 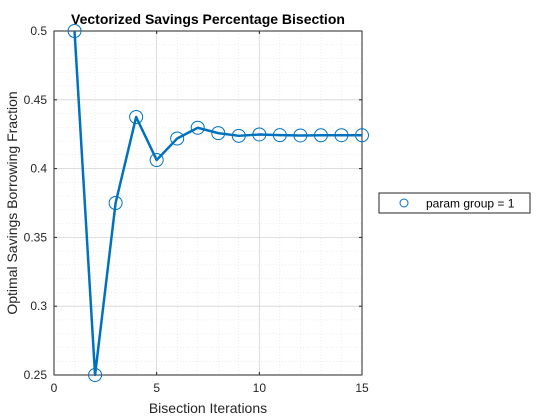 What do you see at coordinates (54, 388) in the screenshot?
I see `x-tick-label: 0` at bounding box center [54, 388].